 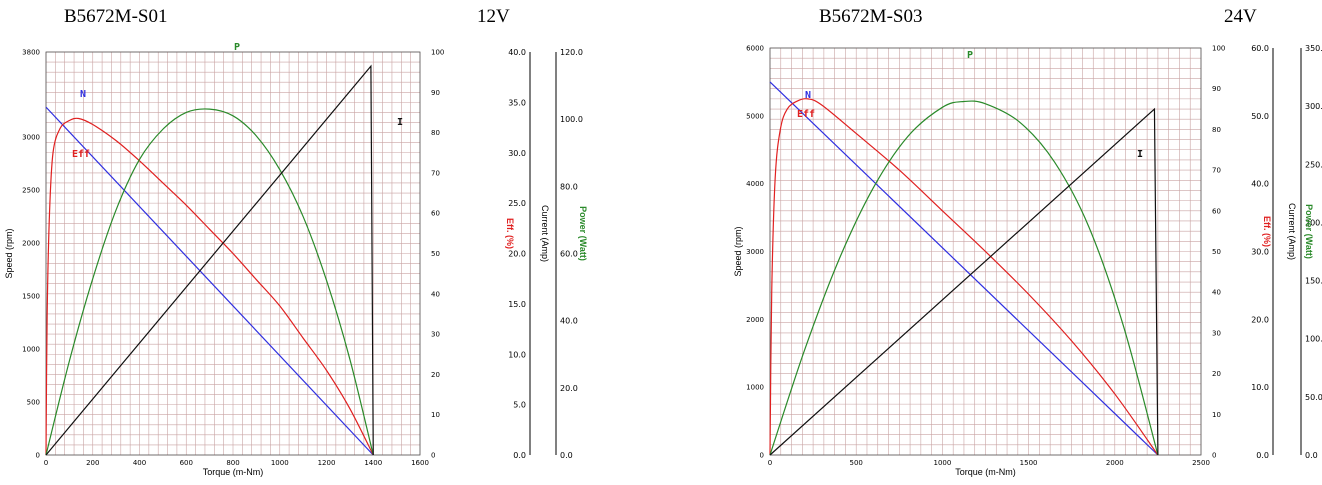 What do you see at coordinates (517, 304) in the screenshot?
I see `current-tick-label: 15.0` at bounding box center [517, 304].